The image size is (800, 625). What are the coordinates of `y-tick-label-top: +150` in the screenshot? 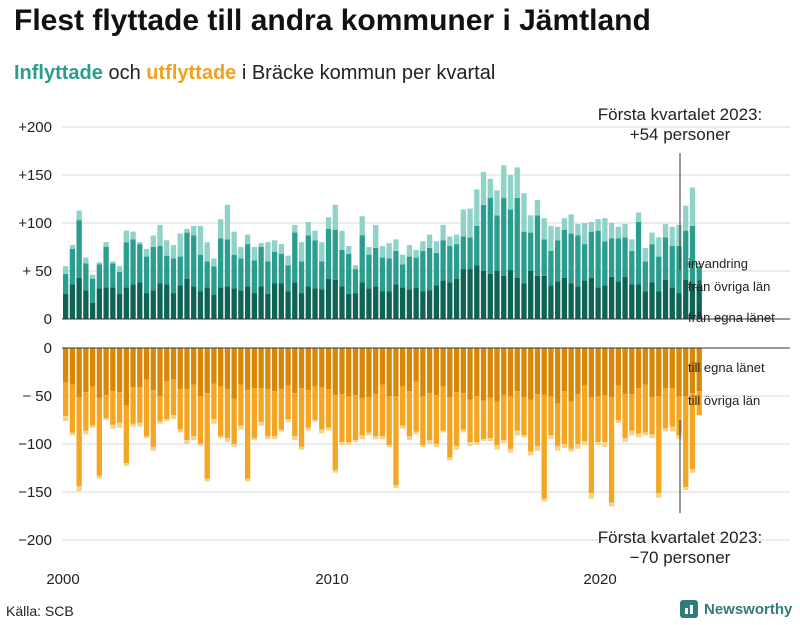 It's located at (35, 175).